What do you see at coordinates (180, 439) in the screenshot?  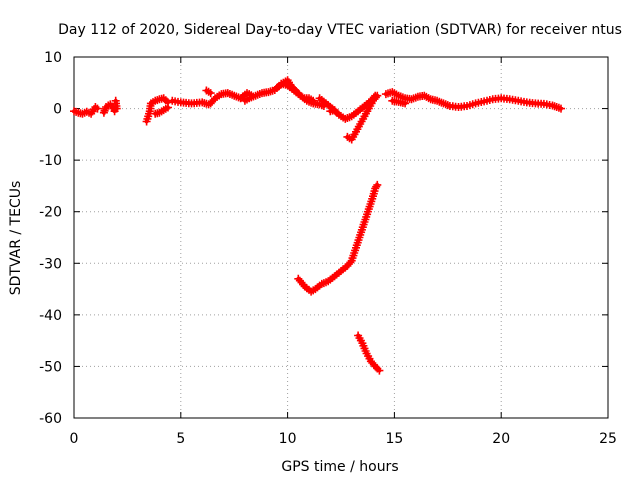 I see `x-tick-label: 5` at bounding box center [180, 439].